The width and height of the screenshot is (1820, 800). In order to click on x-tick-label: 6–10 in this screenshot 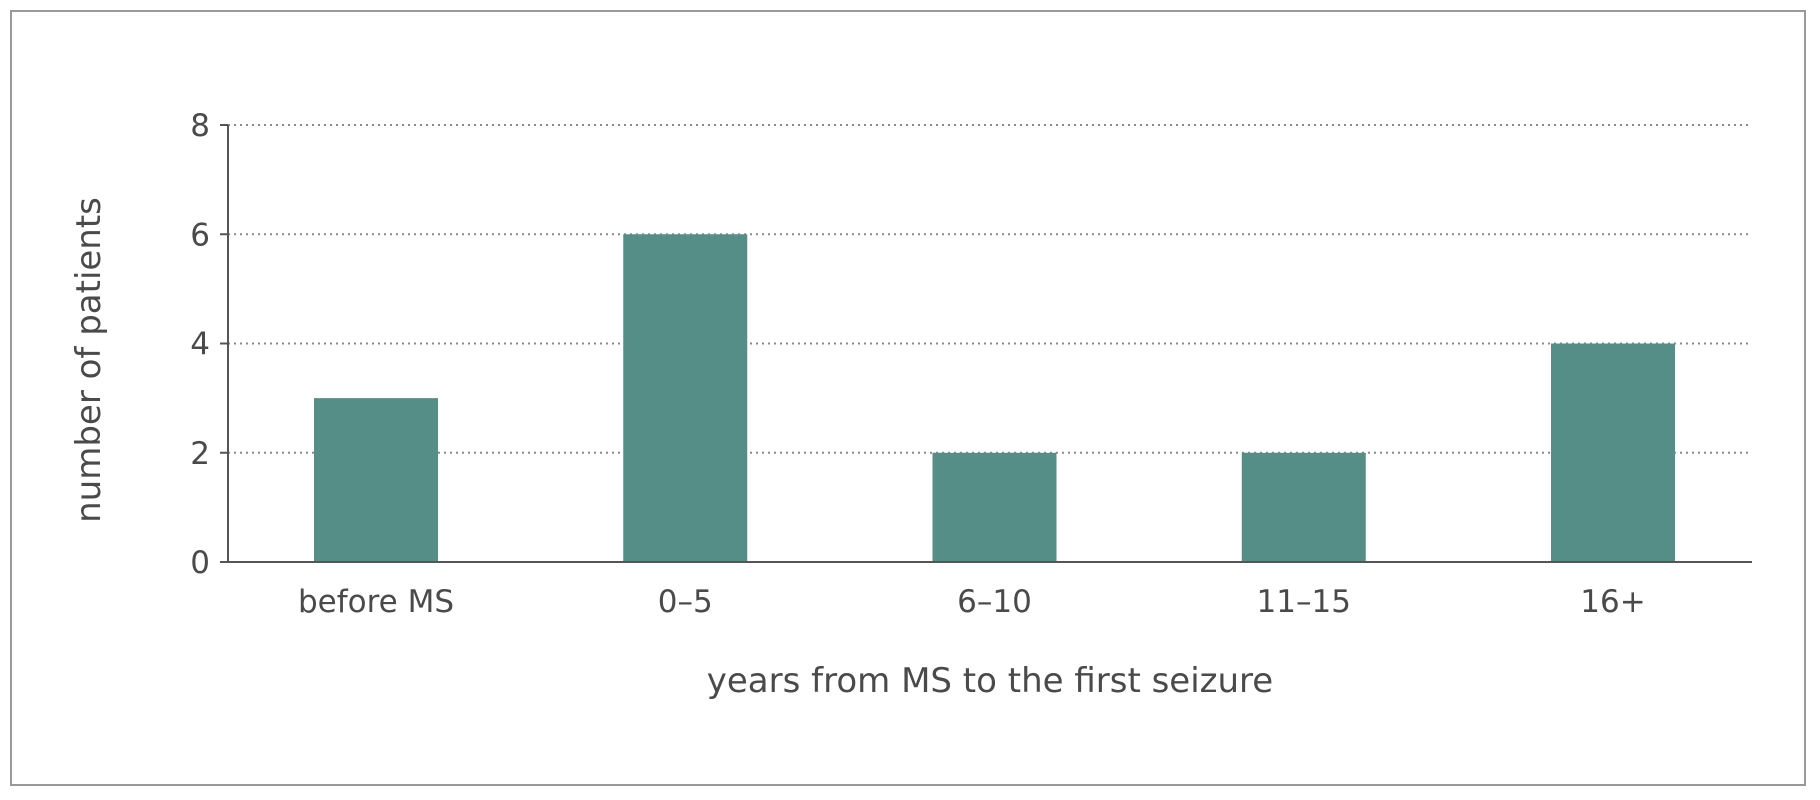, I will do `click(994, 602)`.